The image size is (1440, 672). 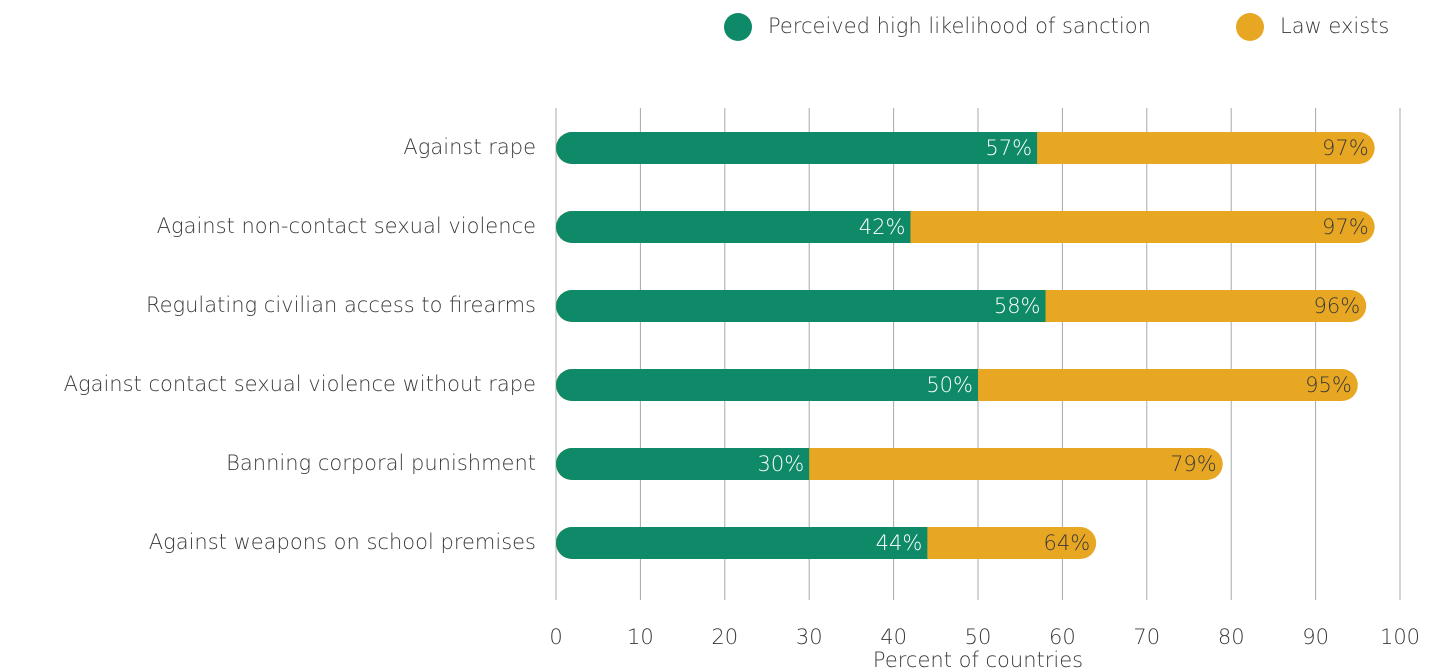 What do you see at coordinates (640, 637) in the screenshot?
I see `x-tick-label: 10` at bounding box center [640, 637].